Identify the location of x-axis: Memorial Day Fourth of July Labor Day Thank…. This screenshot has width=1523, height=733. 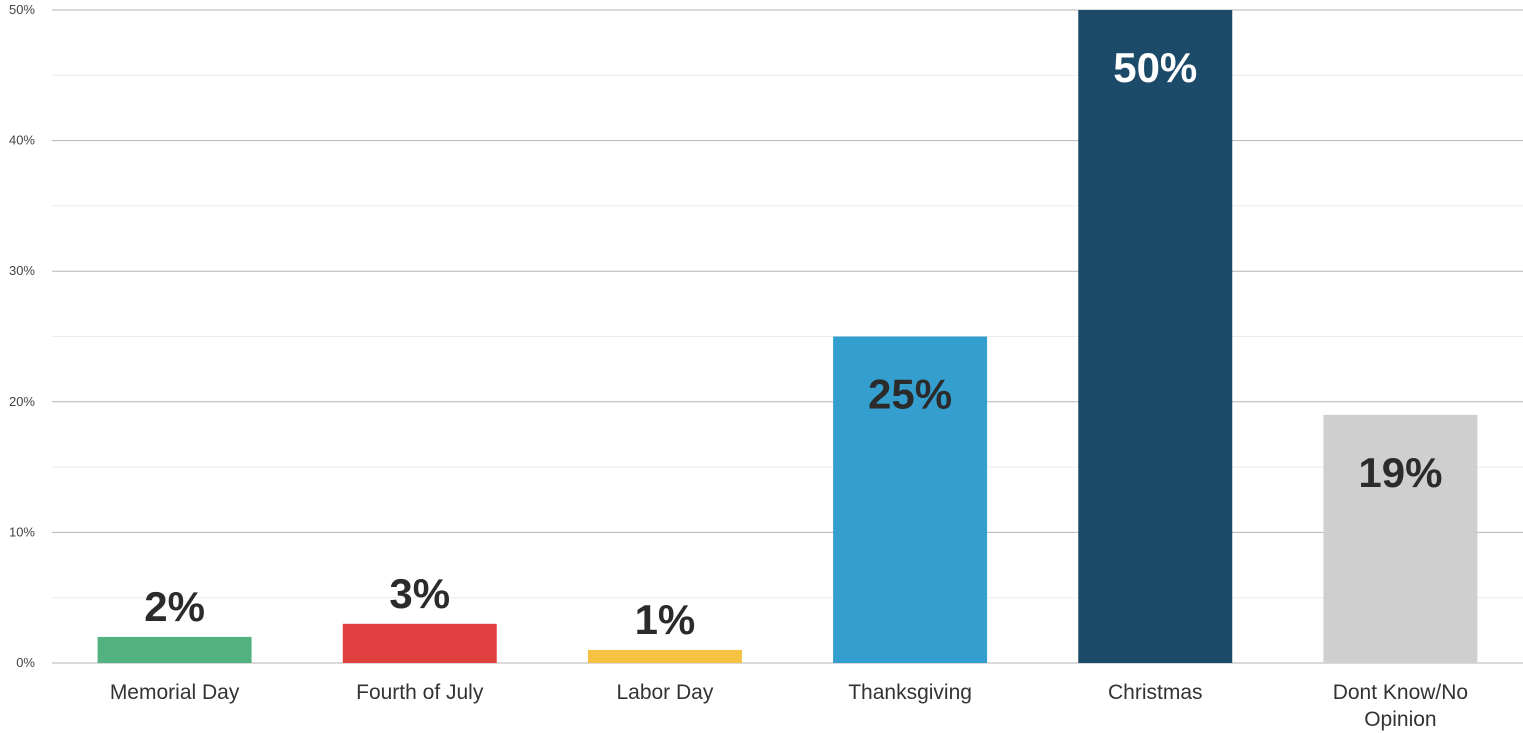
(789, 706).